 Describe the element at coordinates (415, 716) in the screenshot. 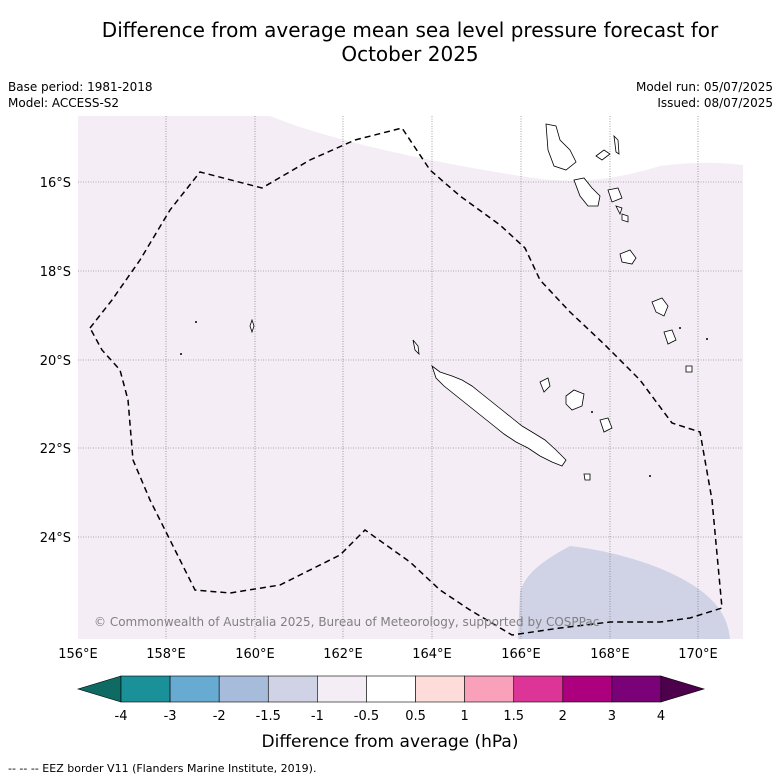

I see `colorbar-tick-label: 0.5` at that location.